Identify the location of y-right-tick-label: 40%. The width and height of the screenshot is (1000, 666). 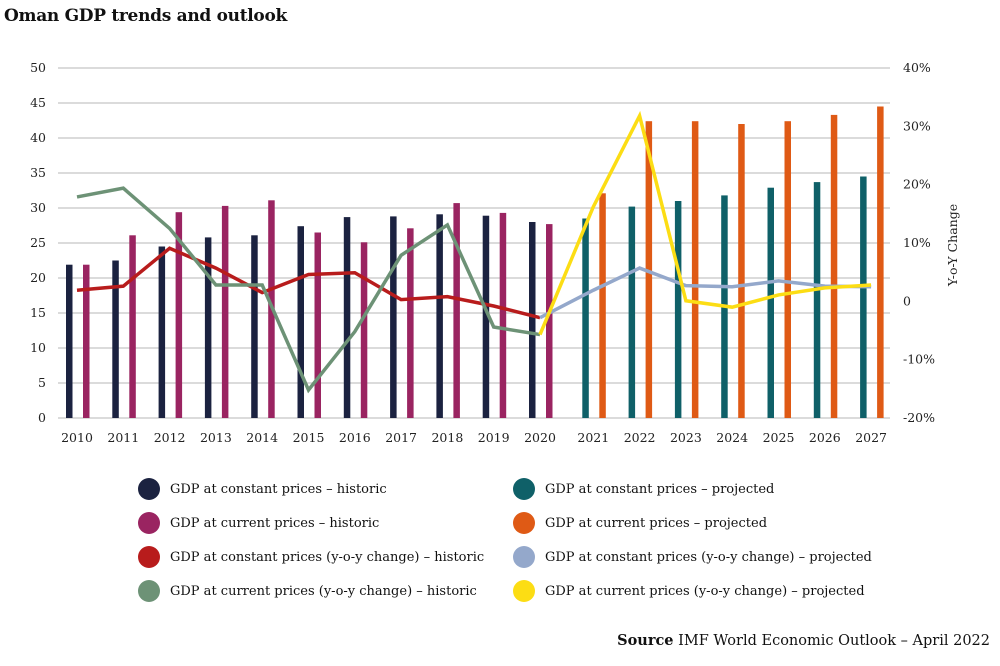
(917, 67).